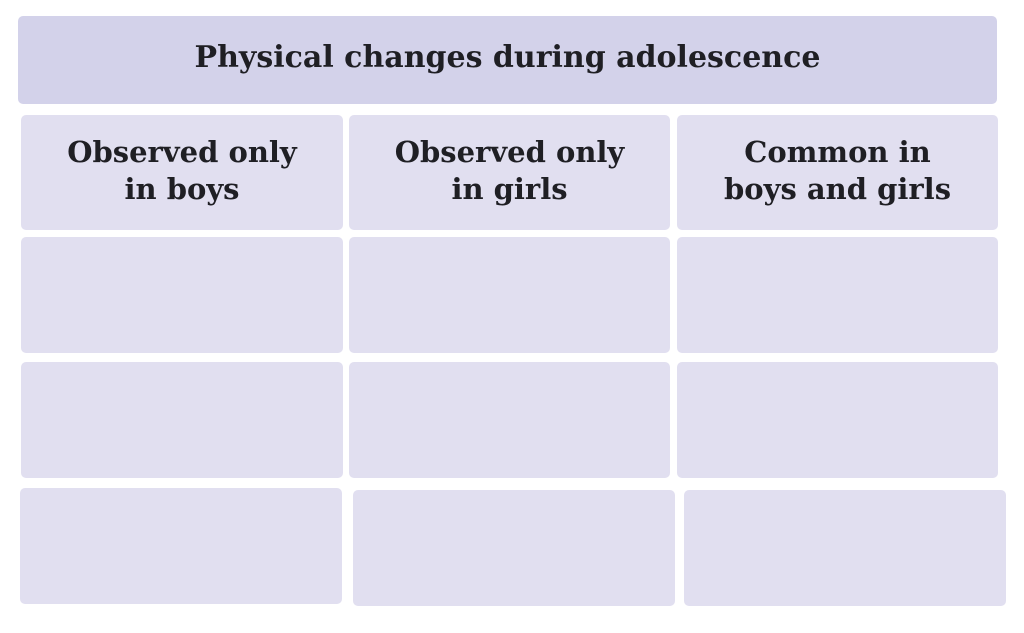 This screenshot has width=1024, height=633. I want to click on table-cell-row3-girls, so click(514, 548).